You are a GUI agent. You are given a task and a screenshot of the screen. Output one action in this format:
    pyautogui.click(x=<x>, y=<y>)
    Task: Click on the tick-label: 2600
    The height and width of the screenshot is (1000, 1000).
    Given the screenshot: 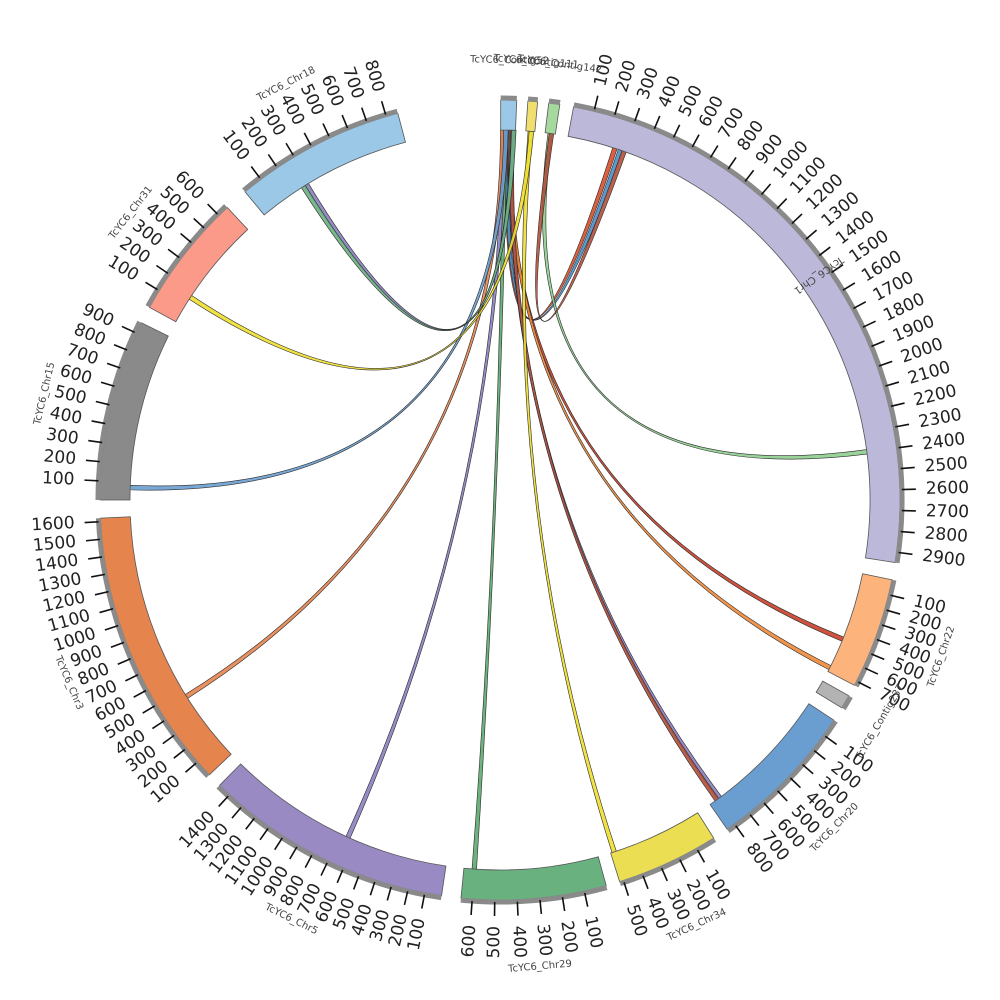 What is the action you would take?
    pyautogui.click(x=948, y=488)
    